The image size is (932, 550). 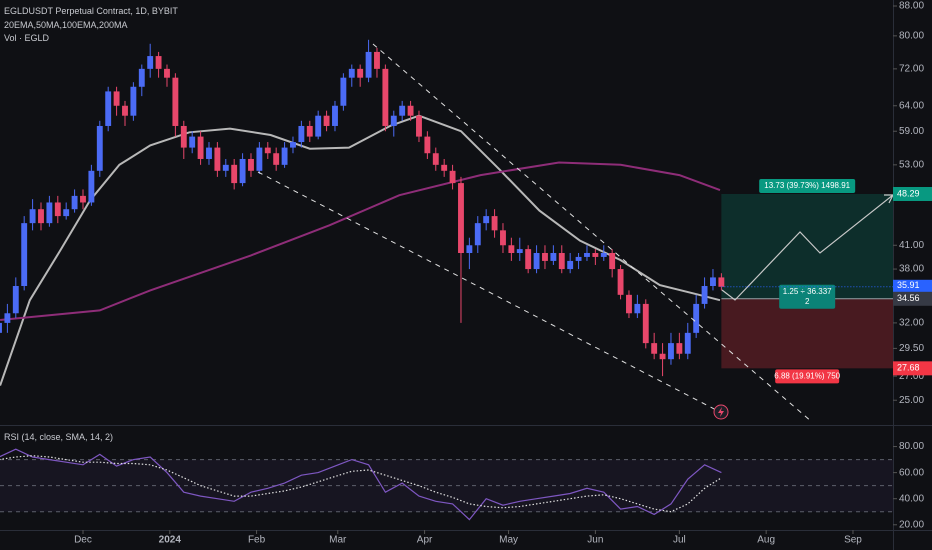 I want to click on time-tick-label: Feb, so click(x=257, y=540).